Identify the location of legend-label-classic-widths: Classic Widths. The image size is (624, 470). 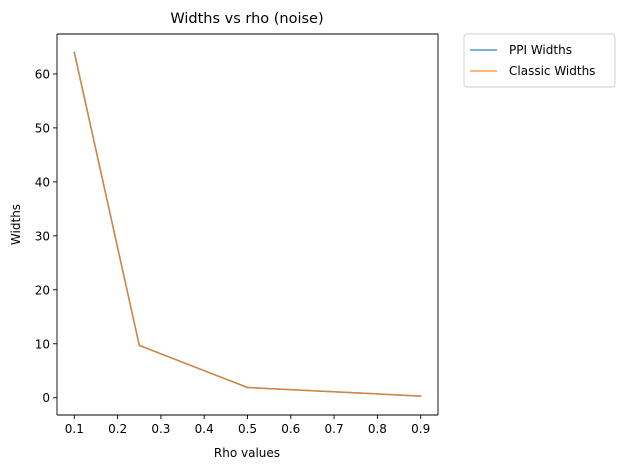
(552, 71).